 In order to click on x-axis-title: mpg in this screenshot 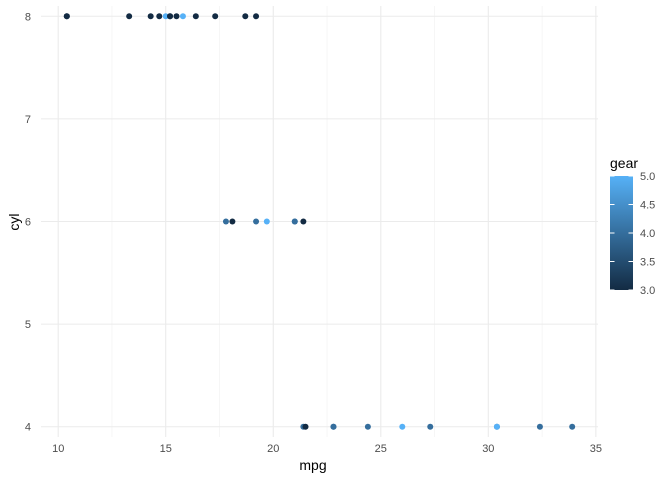, I will do `click(312, 465)`.